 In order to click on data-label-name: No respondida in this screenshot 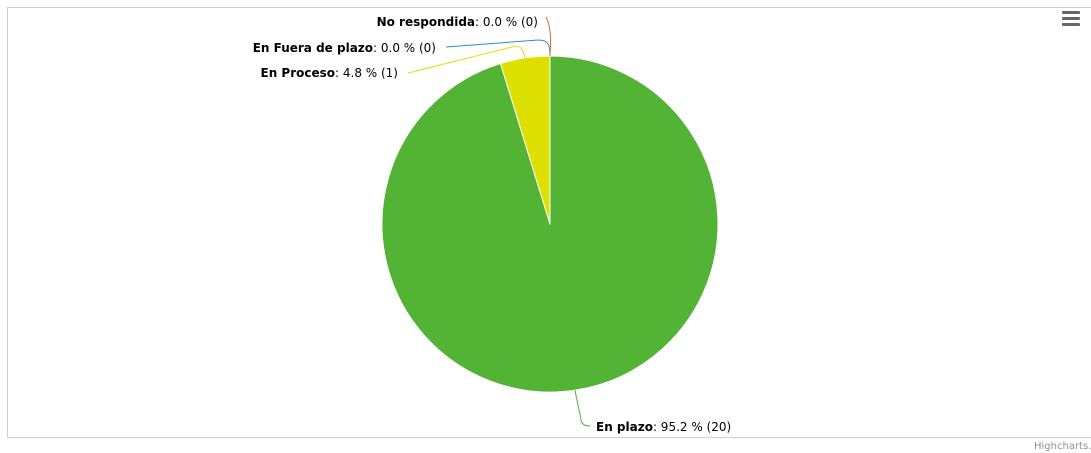, I will do `click(426, 22)`.